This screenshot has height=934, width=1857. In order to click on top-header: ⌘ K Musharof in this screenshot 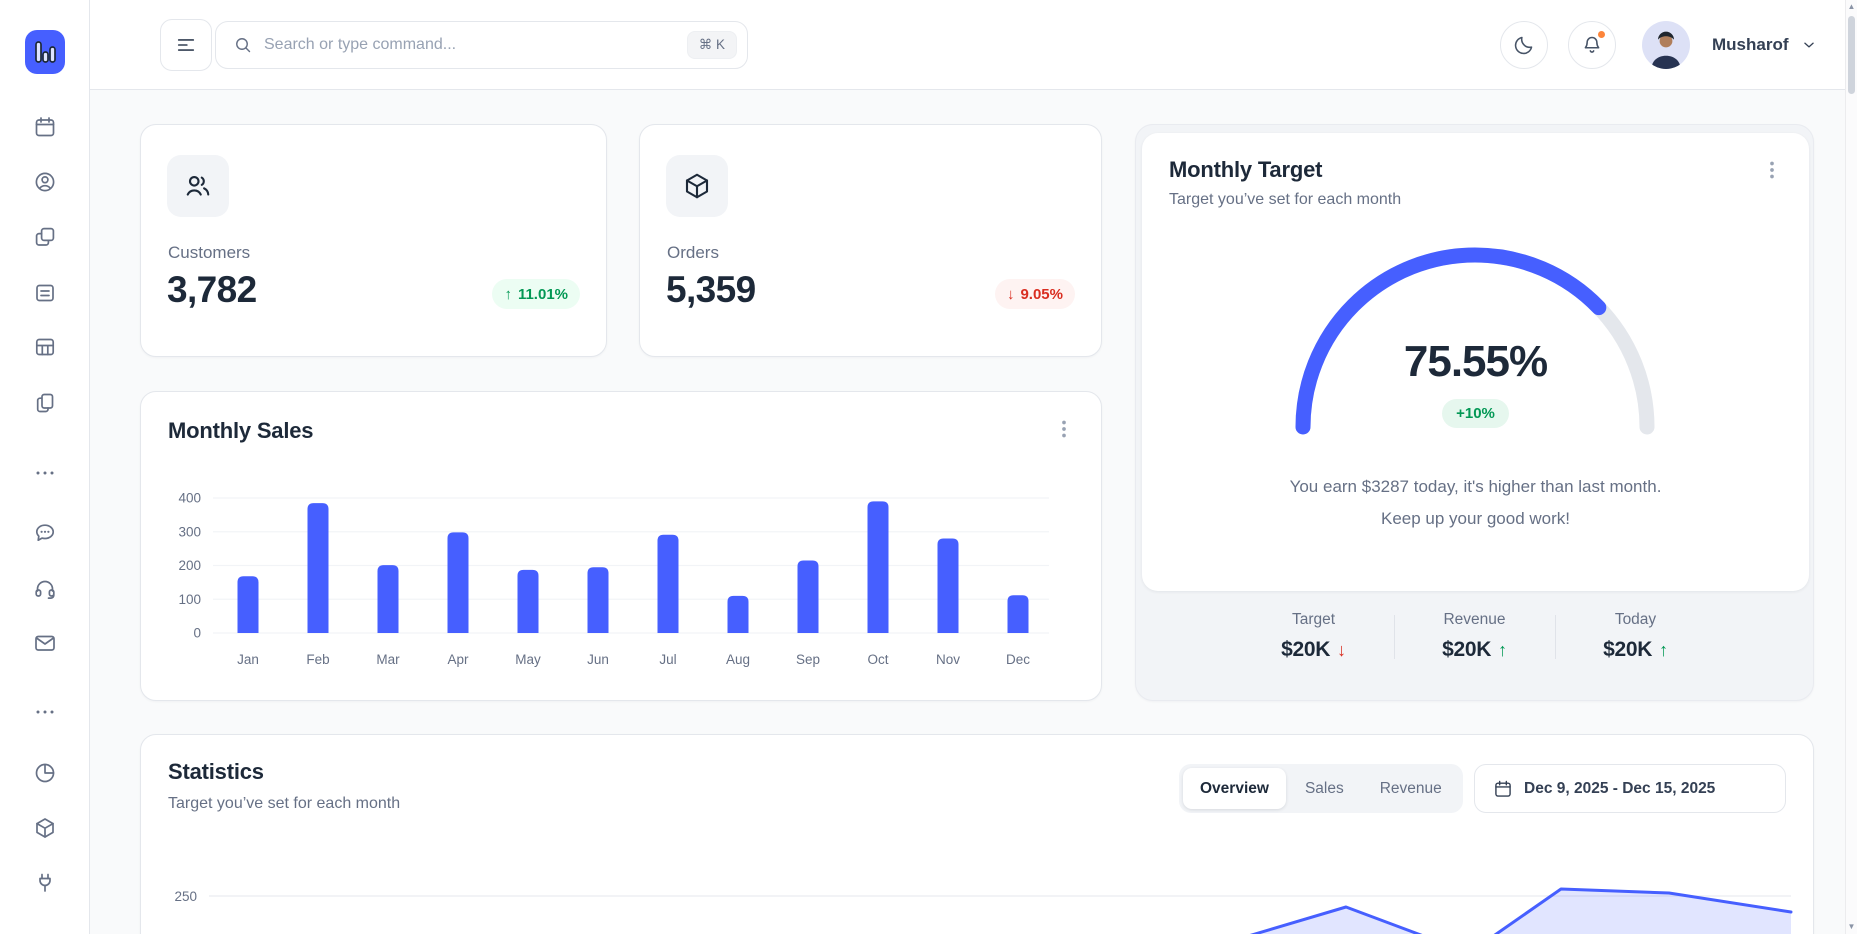, I will do `click(967, 45)`.